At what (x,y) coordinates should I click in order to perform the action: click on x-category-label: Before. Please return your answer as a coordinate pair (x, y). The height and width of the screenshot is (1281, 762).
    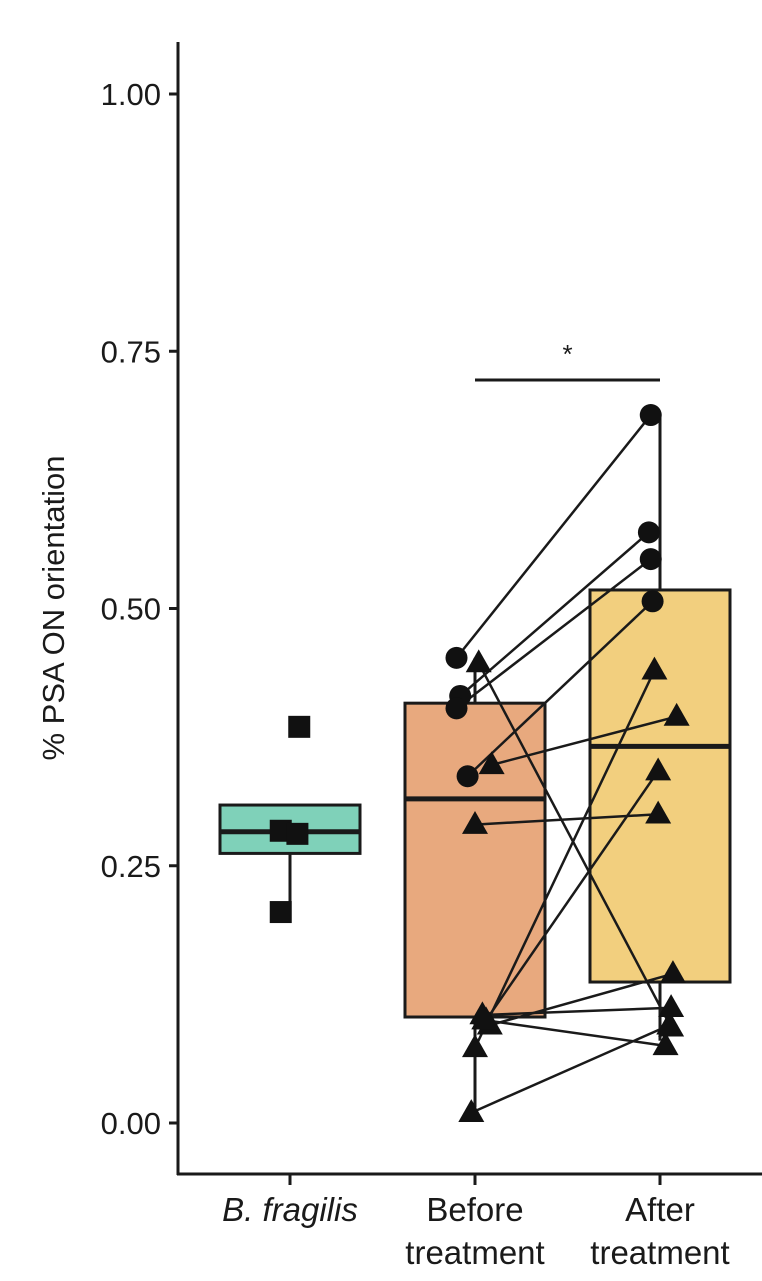
    Looking at the image, I should click on (474, 1209).